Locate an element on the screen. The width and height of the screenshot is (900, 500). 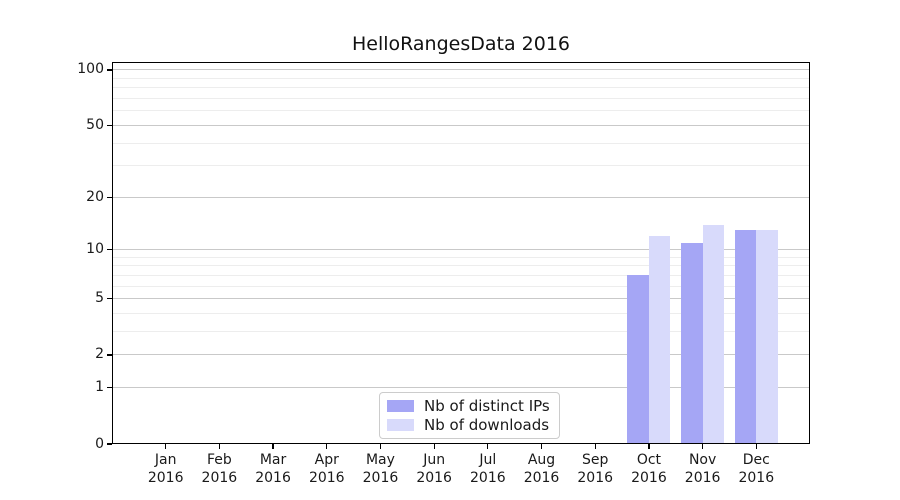
x-tick-label: May 2016 is located at coordinates (380, 469).